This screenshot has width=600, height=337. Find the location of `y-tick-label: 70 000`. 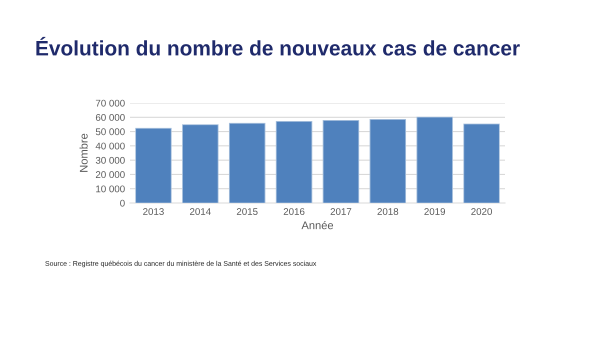

y-tick-label: 70 000 is located at coordinates (110, 103).